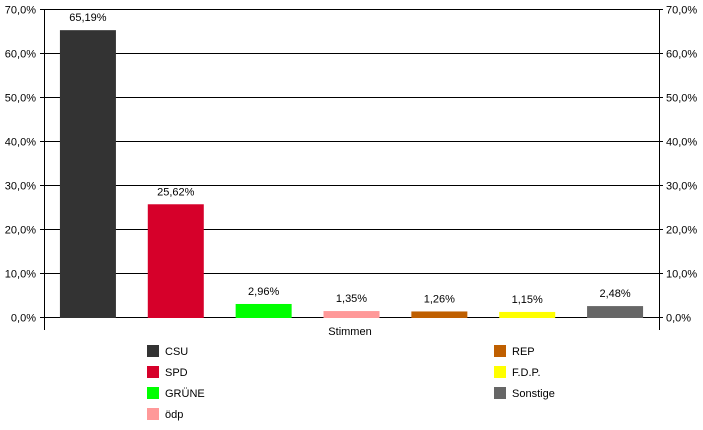 The image size is (703, 430). Describe the element at coordinates (681, 11) in the screenshot. I see `y-tick-label-right: 70,0%` at that location.